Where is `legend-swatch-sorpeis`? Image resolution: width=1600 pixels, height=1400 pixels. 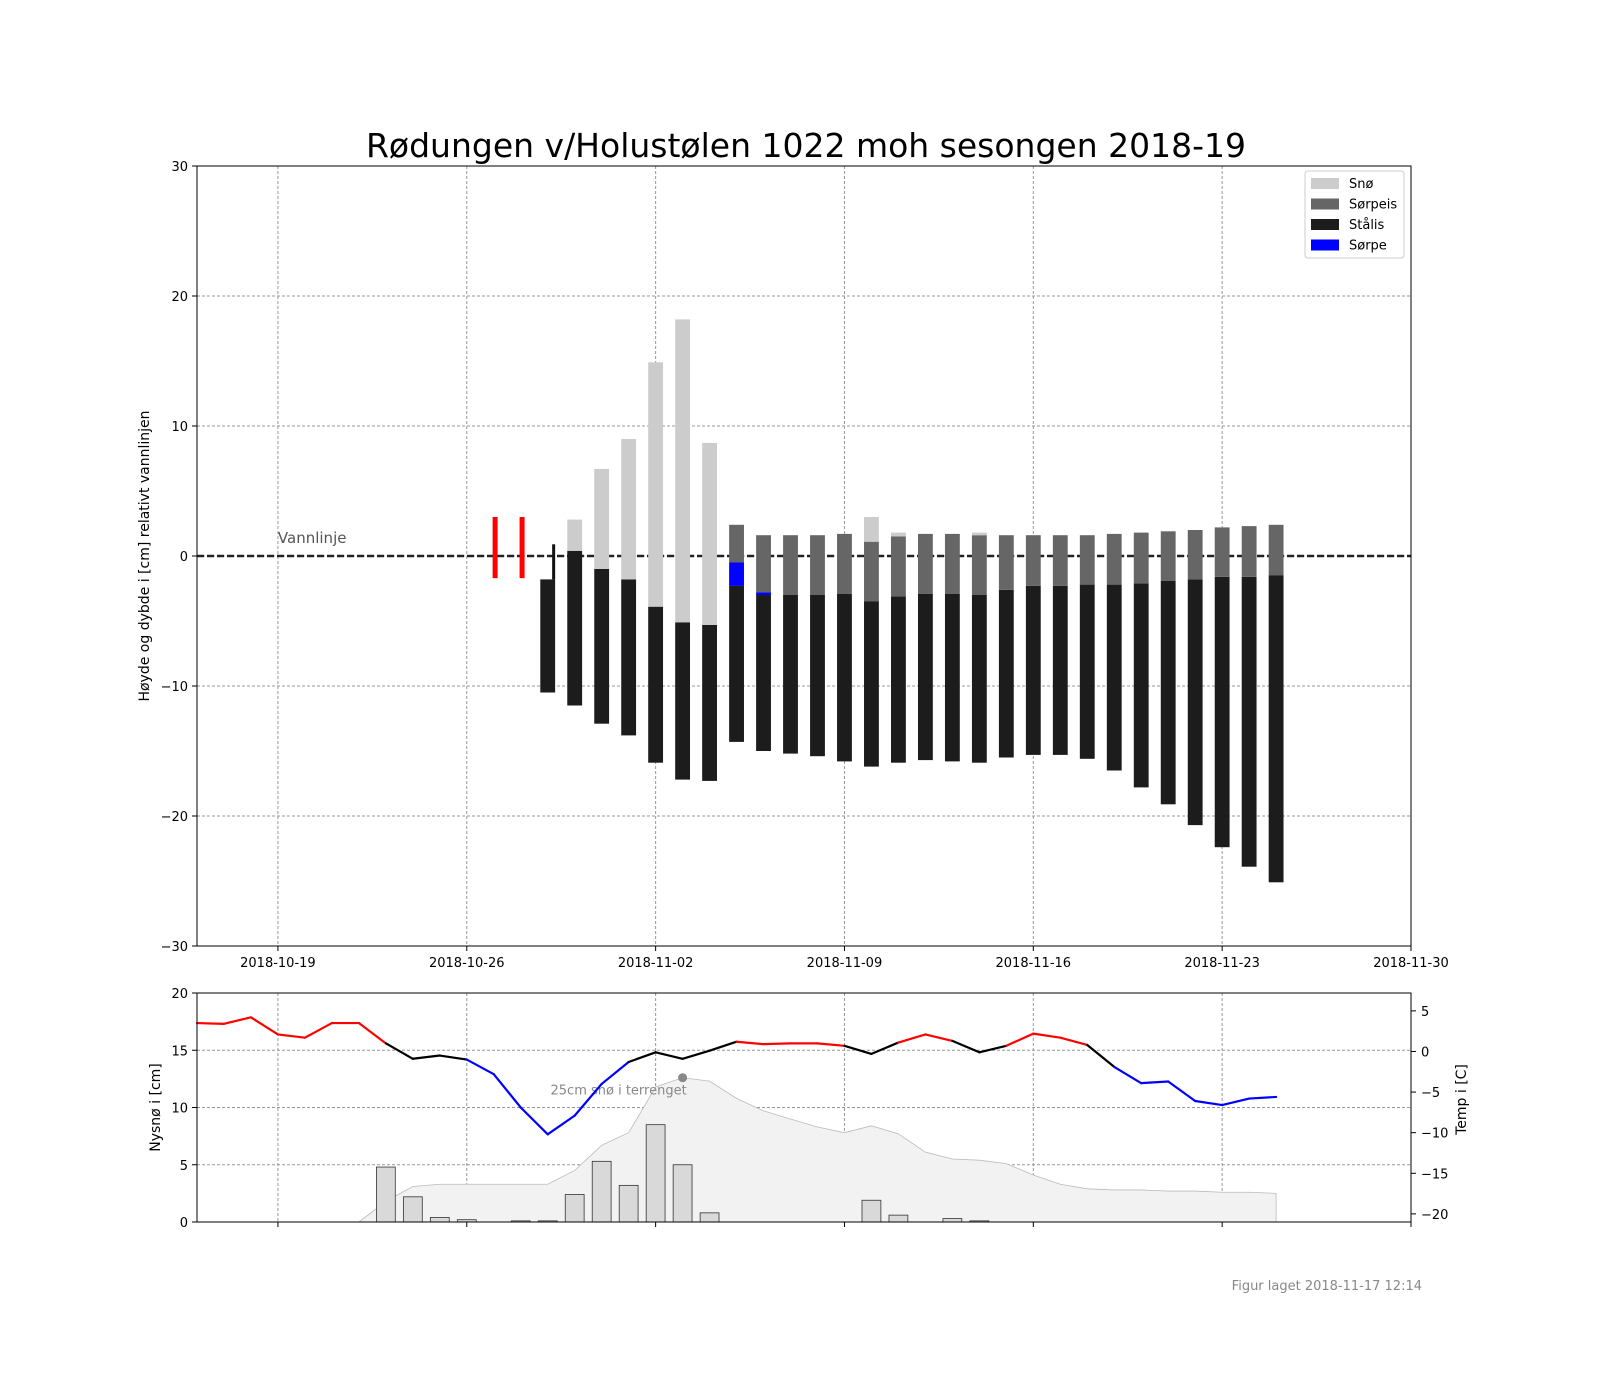 legend-swatch-sorpeis is located at coordinates (1325, 204).